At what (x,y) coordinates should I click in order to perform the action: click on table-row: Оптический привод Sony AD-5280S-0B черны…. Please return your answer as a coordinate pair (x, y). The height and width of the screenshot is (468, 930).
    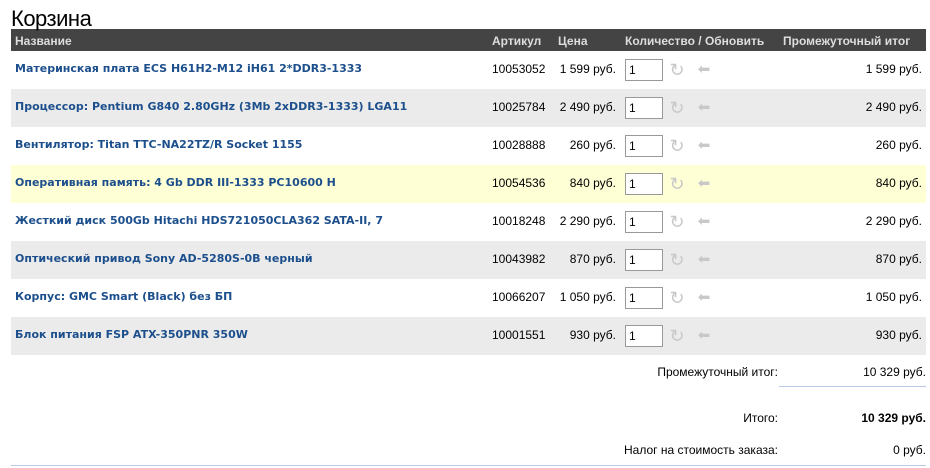
    Looking at the image, I should click on (468, 260).